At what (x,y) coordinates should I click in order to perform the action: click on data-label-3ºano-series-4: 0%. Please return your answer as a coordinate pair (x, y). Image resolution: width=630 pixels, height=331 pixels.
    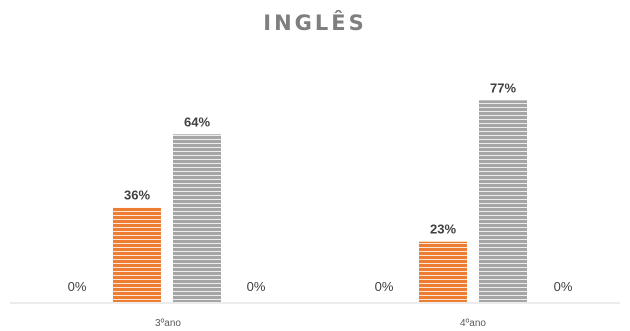
    Looking at the image, I should click on (256, 286).